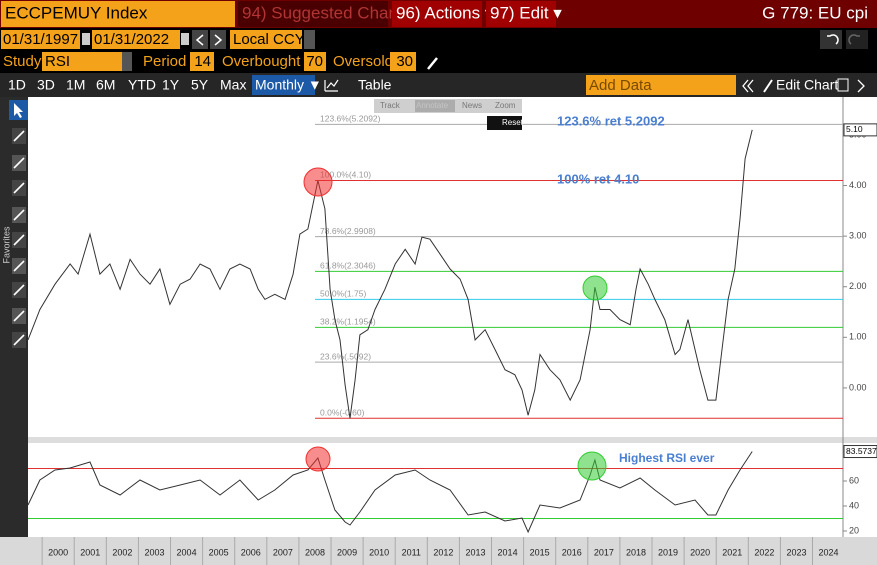 This screenshot has height=565, width=877. I want to click on overbought-input, so click(315, 61).